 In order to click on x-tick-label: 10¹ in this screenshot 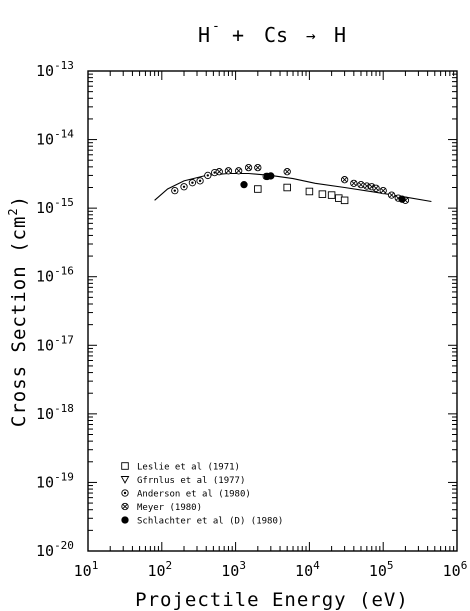, I will do `click(86, 569)`.